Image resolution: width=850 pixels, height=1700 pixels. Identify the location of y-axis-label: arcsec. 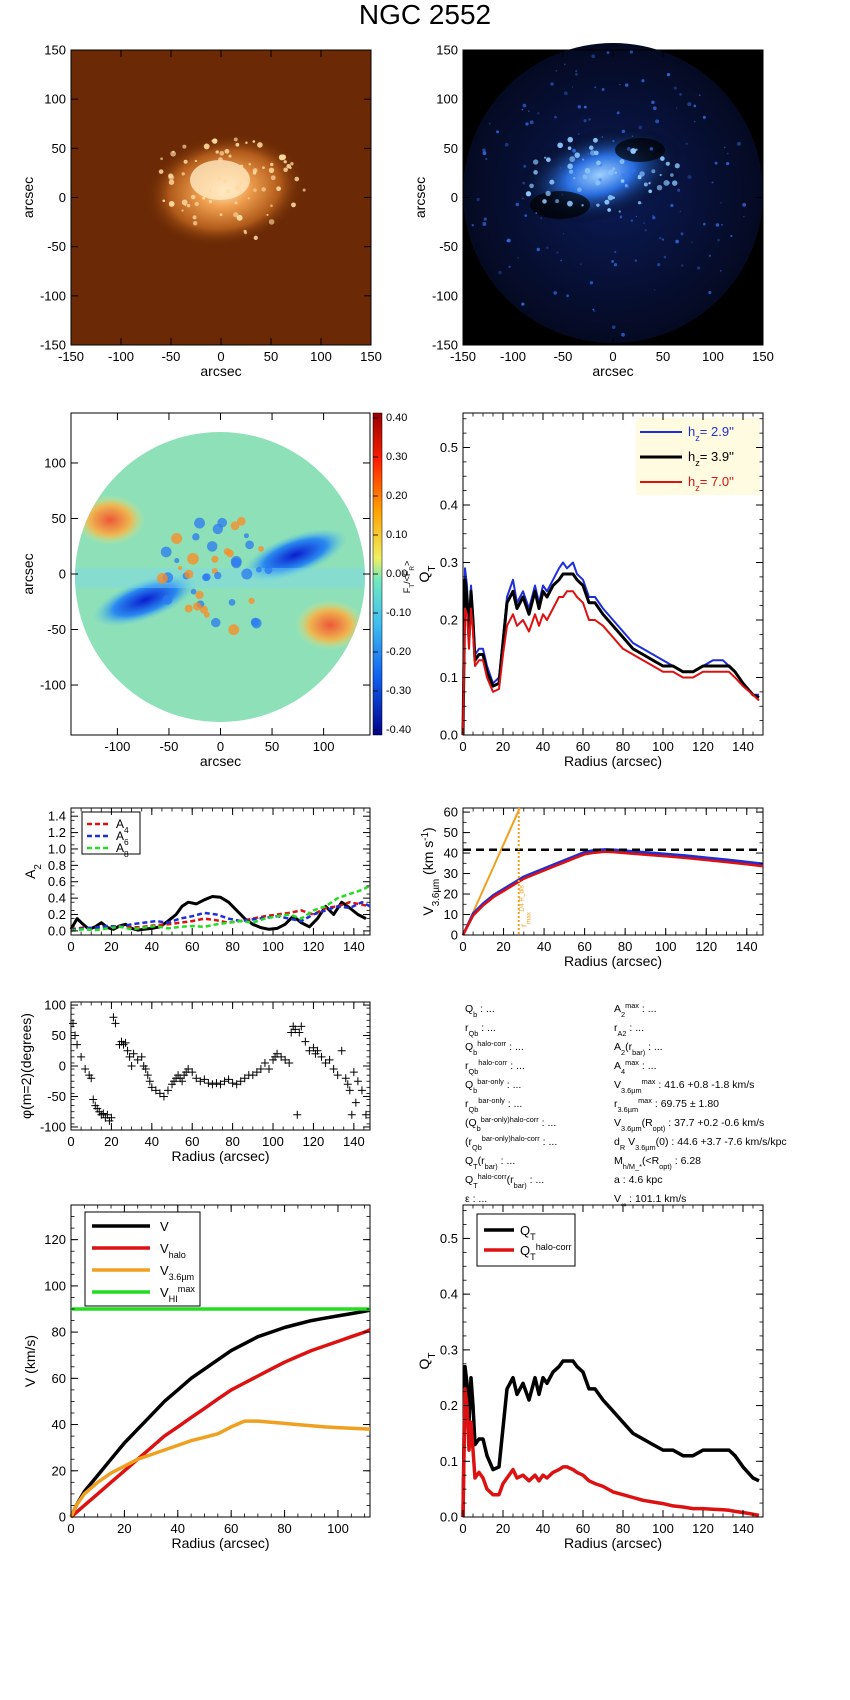
(28, 197).